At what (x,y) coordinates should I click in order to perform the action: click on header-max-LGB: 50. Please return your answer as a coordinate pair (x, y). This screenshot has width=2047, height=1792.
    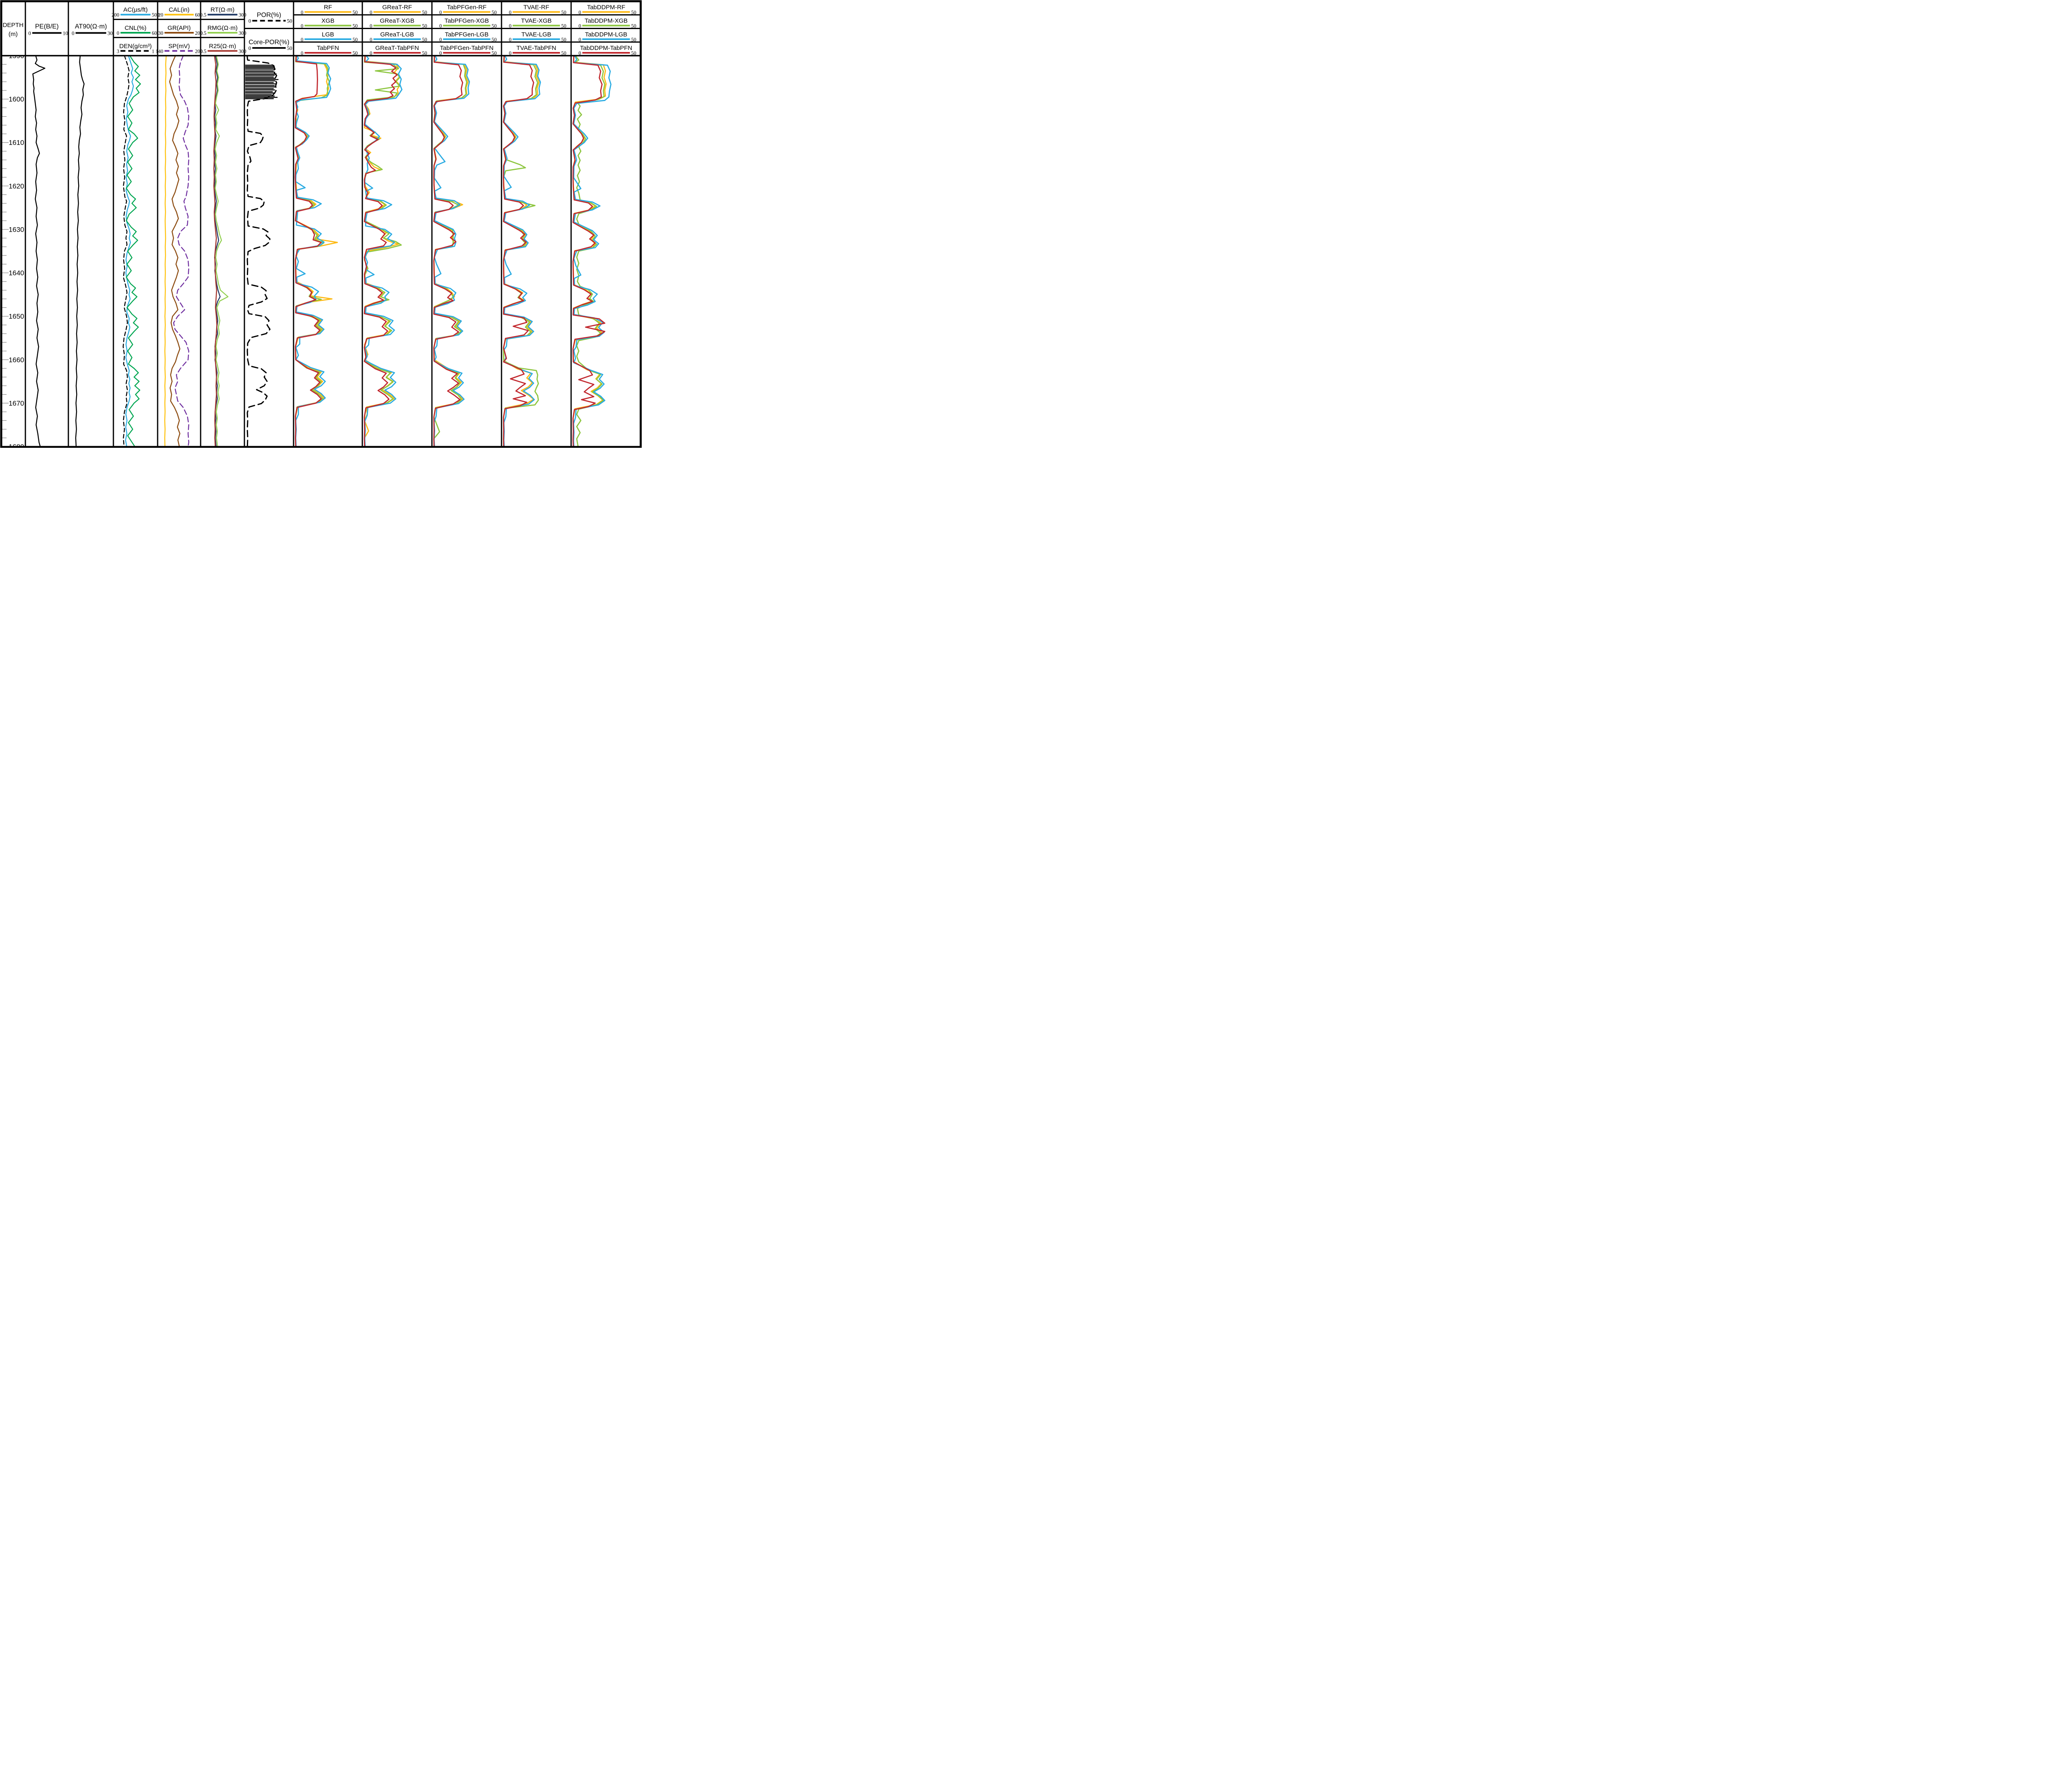
    Looking at the image, I should click on (355, 40).